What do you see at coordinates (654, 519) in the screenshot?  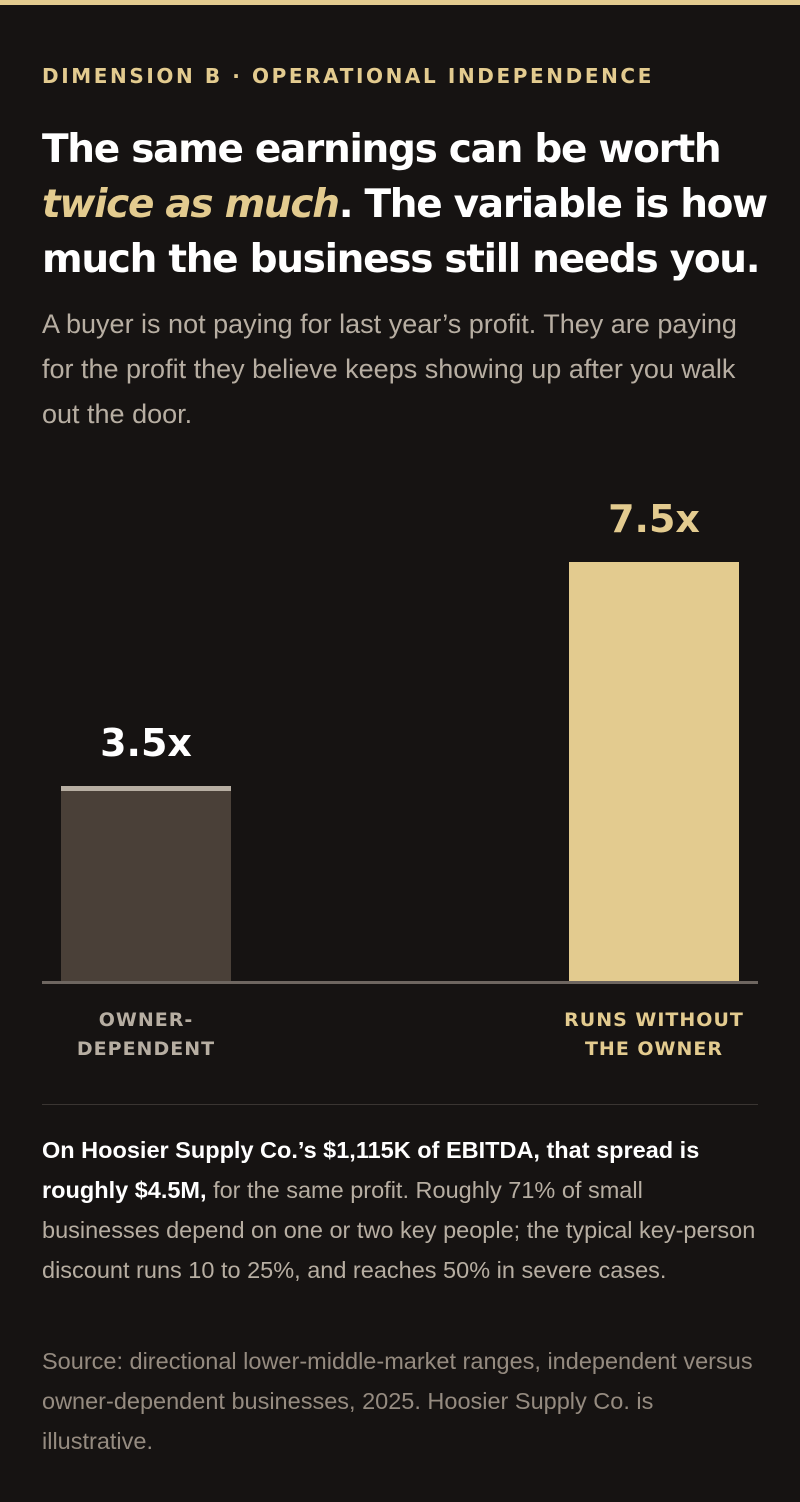 I see `value-label-runs-without-owner: 7.5x` at bounding box center [654, 519].